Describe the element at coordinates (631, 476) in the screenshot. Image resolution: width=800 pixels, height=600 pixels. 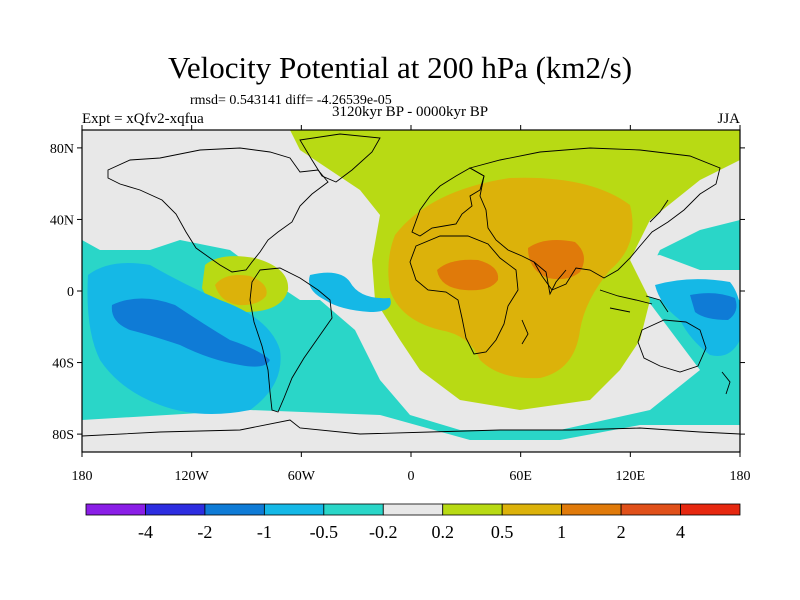
I see `lon-tick-label: 120E` at that location.